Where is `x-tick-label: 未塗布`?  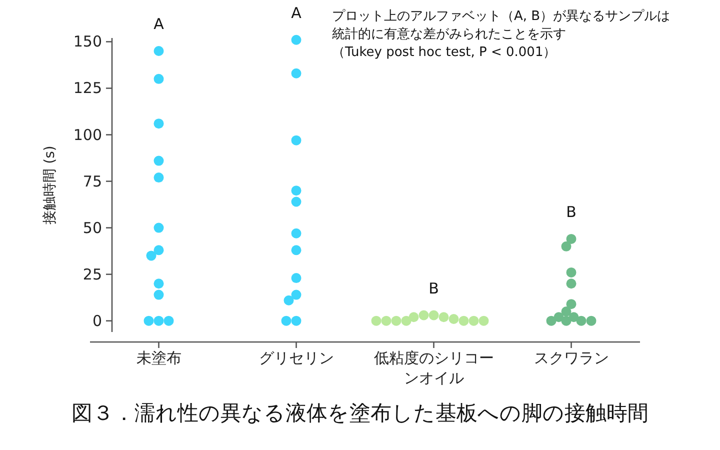
x-tick-label: 未塗布 is located at coordinates (158, 358).